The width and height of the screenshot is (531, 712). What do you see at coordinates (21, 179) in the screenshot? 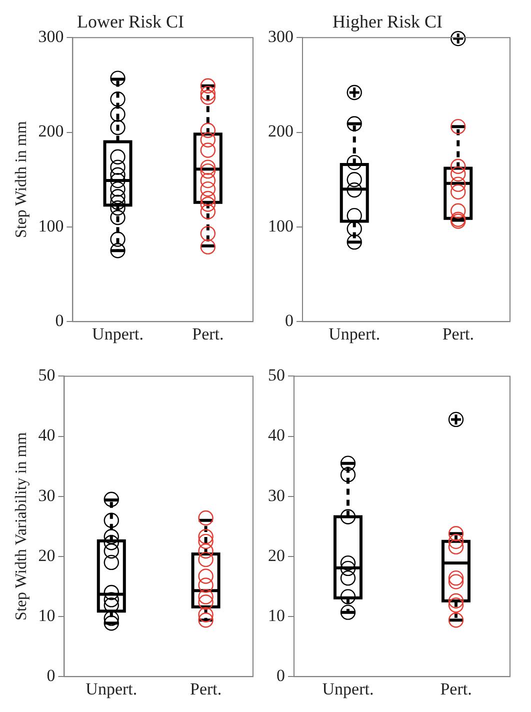
I see `y-axis-title: Step Width in mm` at bounding box center [21, 179].